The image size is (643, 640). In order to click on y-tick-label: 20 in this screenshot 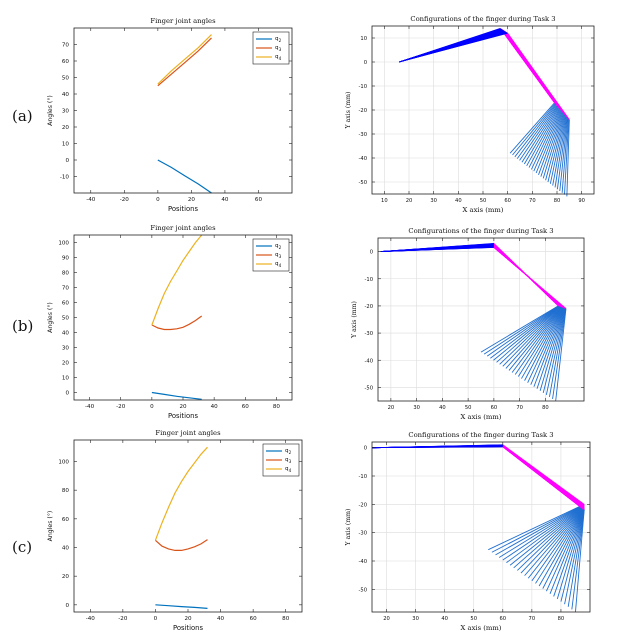, I will do `click(66, 128)`.